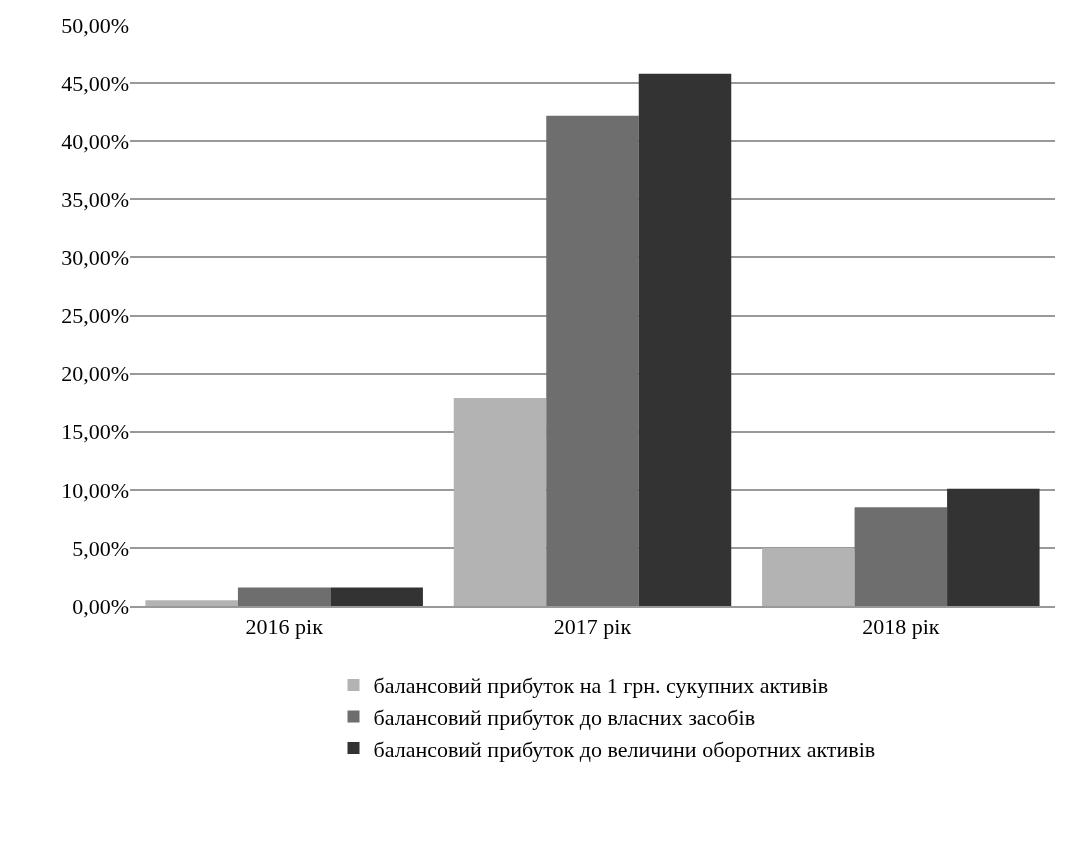  Describe the element at coordinates (95, 432) in the screenshot. I see `y-tick-label: 15,00%` at that location.